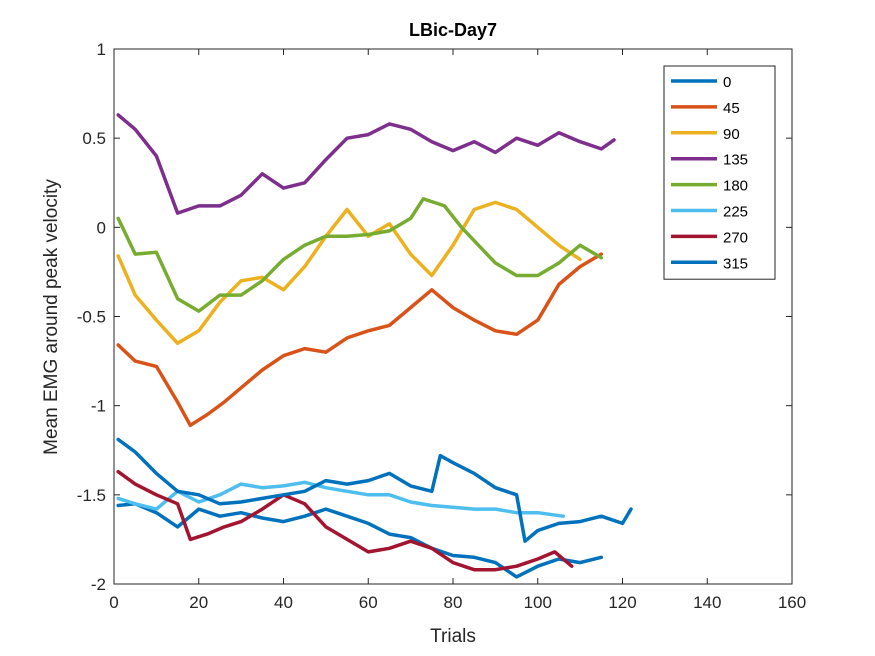 Image resolution: width=875 pixels, height=656 pixels. What do you see at coordinates (98, 584) in the screenshot?
I see `y-tick-label: -2` at bounding box center [98, 584].